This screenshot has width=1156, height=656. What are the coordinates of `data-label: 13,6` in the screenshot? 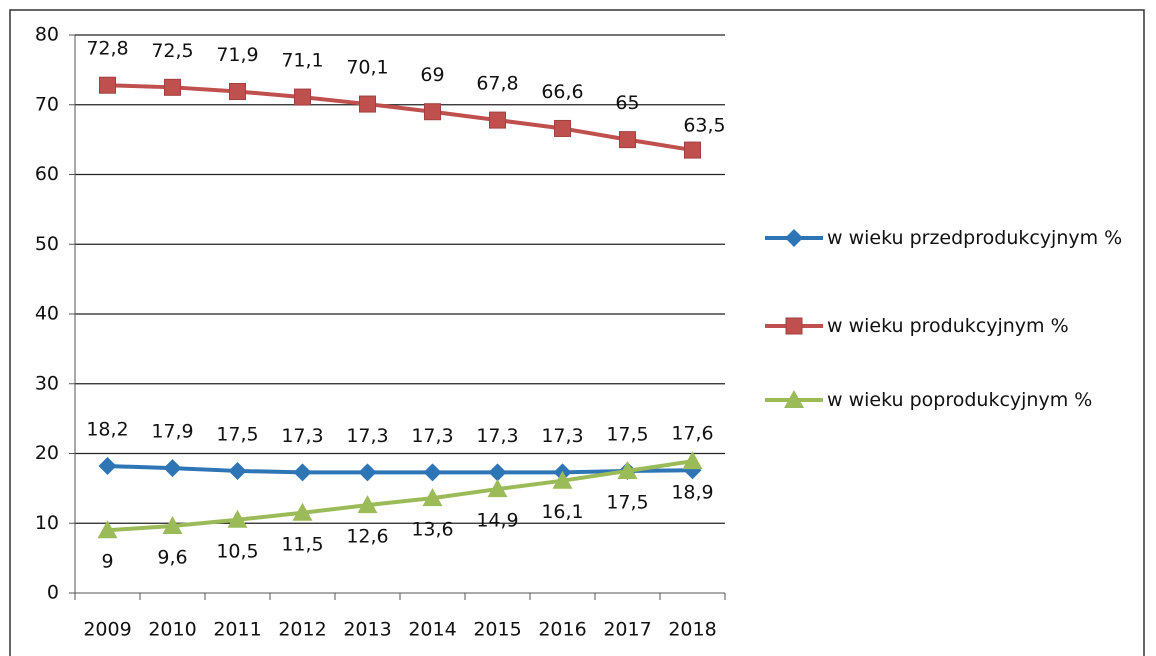 It's located at (432, 530).